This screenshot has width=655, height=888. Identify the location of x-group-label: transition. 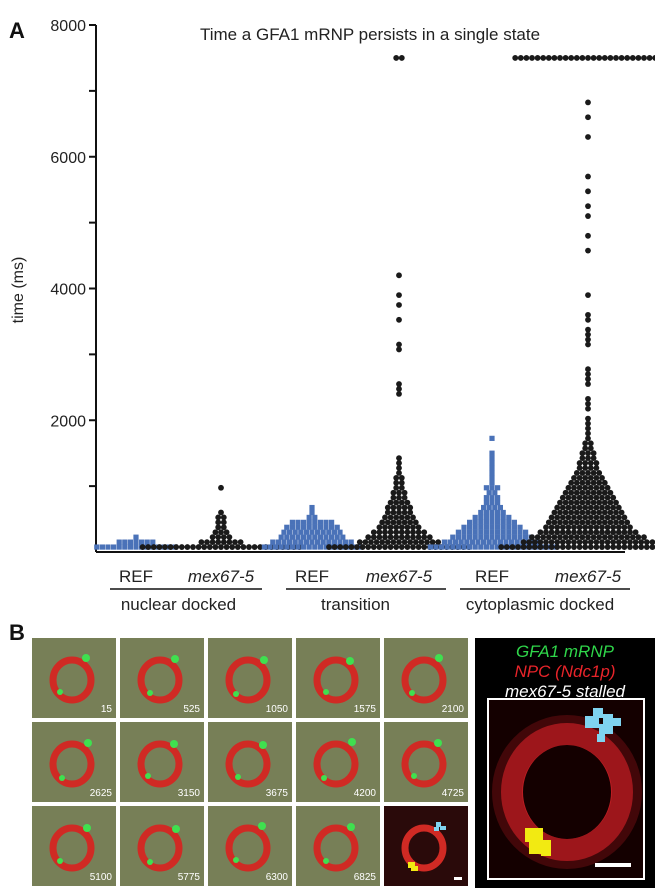
(355, 604).